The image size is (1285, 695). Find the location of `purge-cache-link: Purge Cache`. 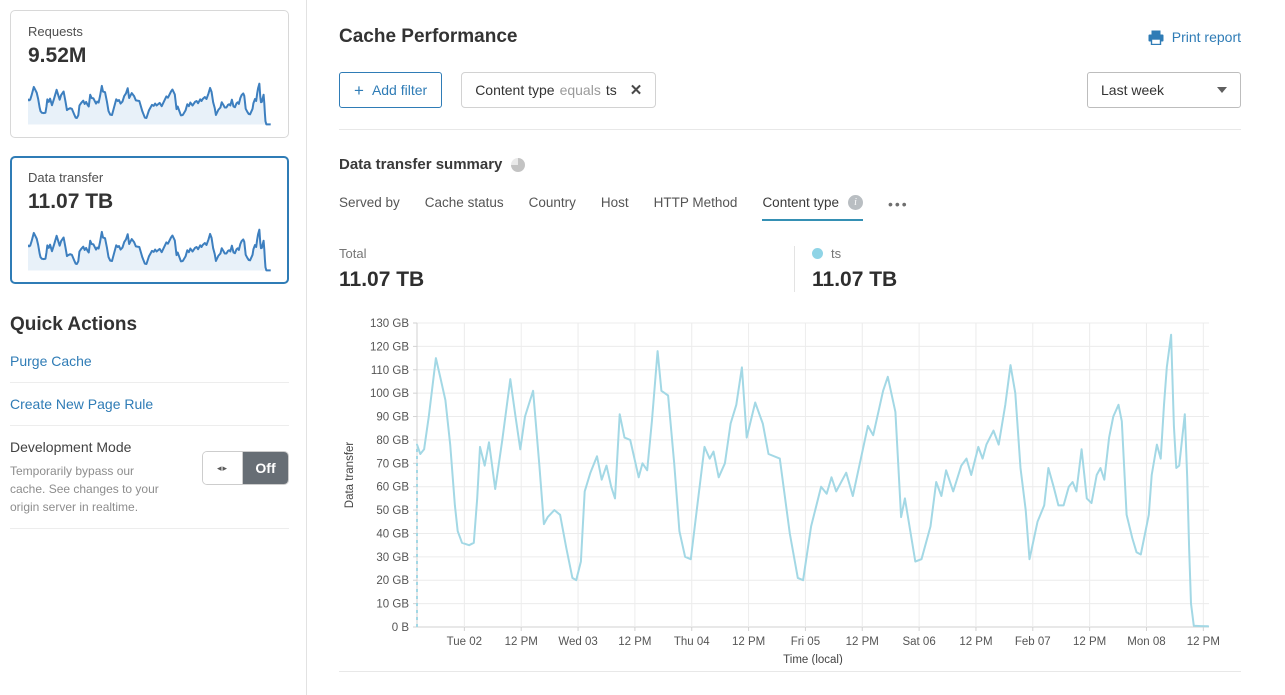

purge-cache-link: Purge Cache is located at coordinates (149, 361).